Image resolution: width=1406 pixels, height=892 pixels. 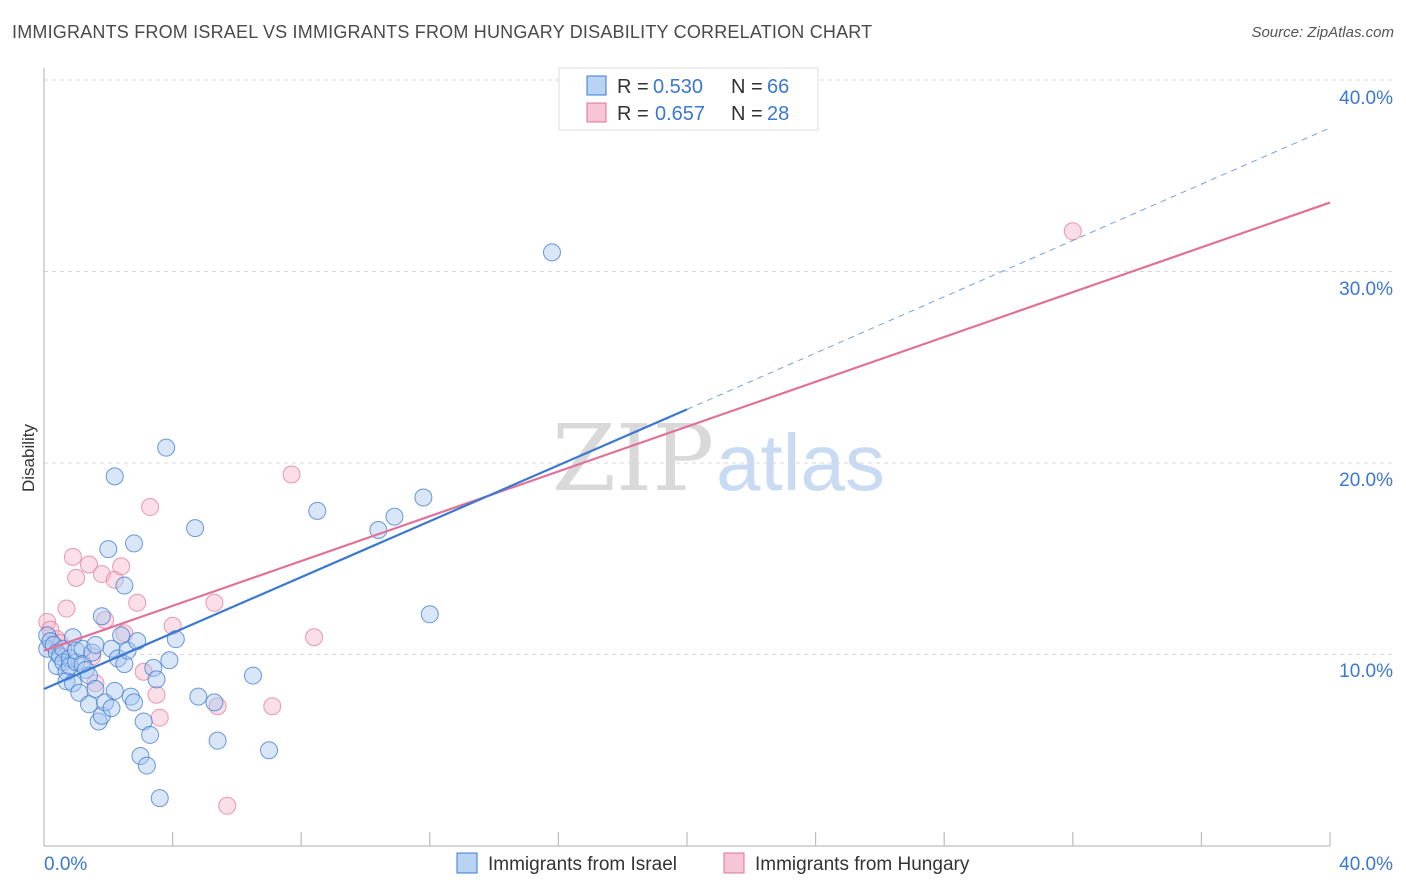 I want to click on bottom-legend-hungary-swatch, so click(x=734, y=863).